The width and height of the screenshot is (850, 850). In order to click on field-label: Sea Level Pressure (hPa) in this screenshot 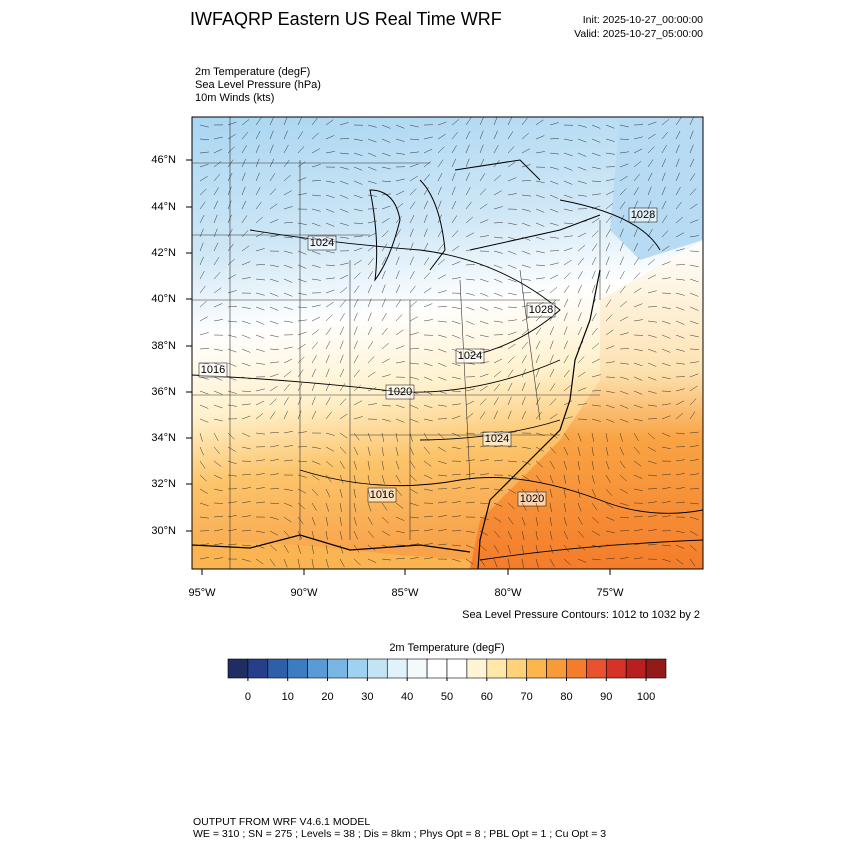, I will do `click(258, 85)`.